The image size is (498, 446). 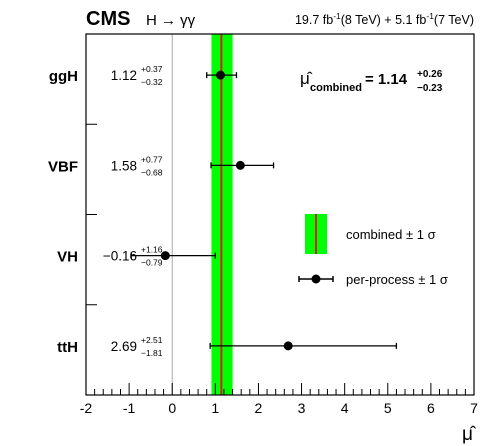 I want to click on experiment-label: CMS, so click(x=108, y=19).